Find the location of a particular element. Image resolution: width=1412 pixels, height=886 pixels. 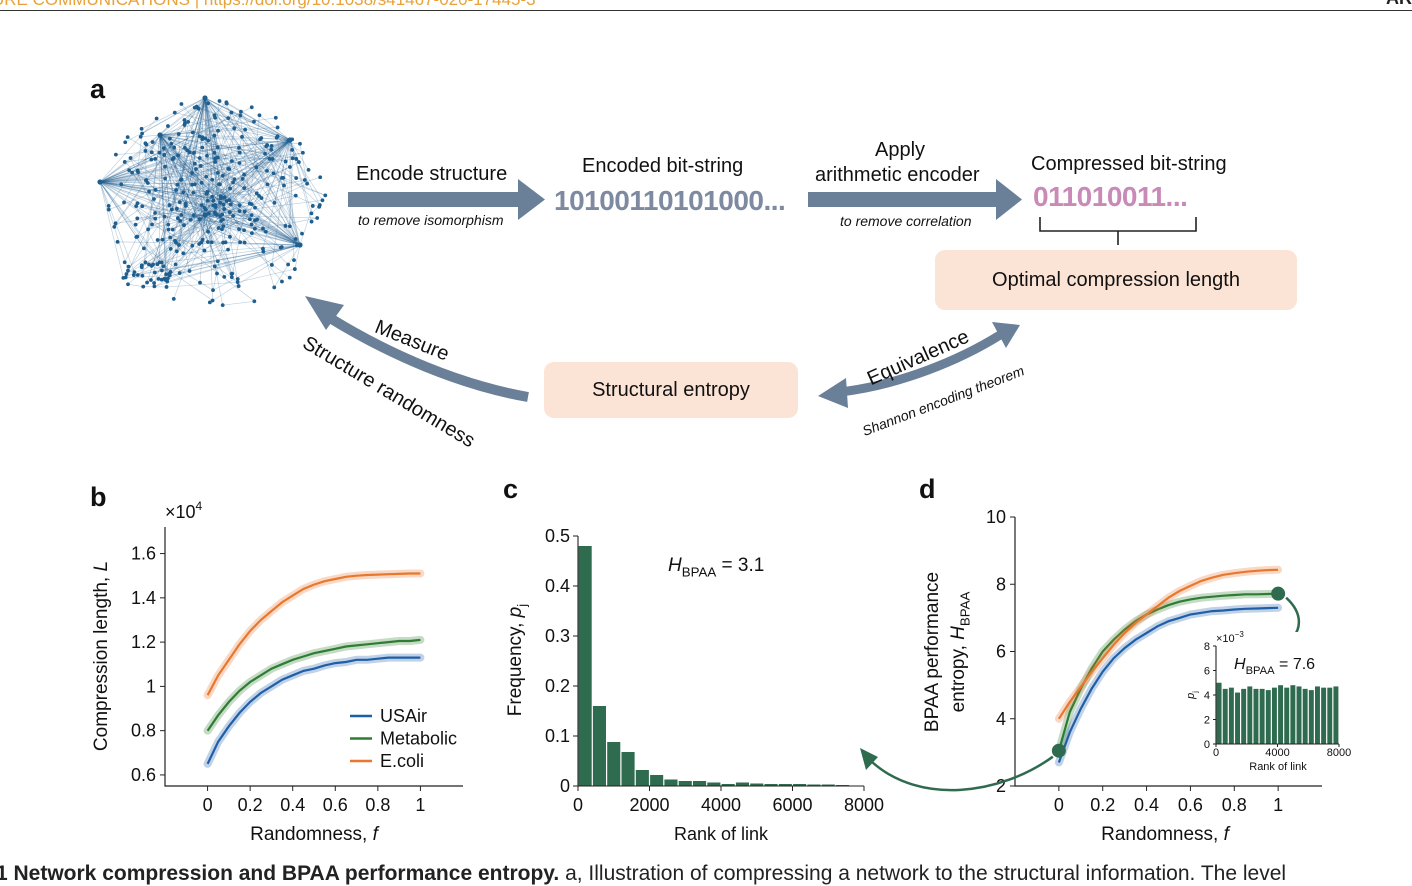

panel-c-annotation: HBPAA = 3.1 is located at coordinates (716, 567).